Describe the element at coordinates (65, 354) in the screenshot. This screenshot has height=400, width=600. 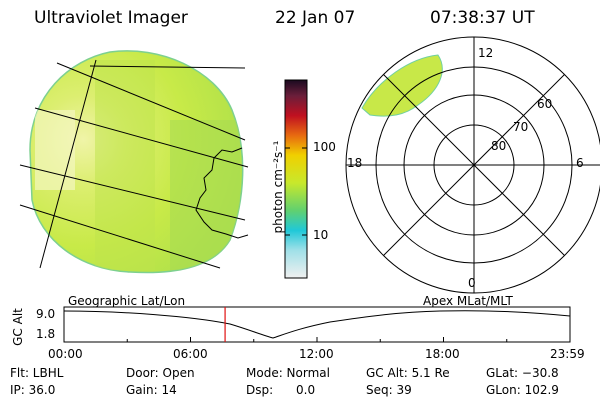
I see `time-tick-00: 00:00` at that location.